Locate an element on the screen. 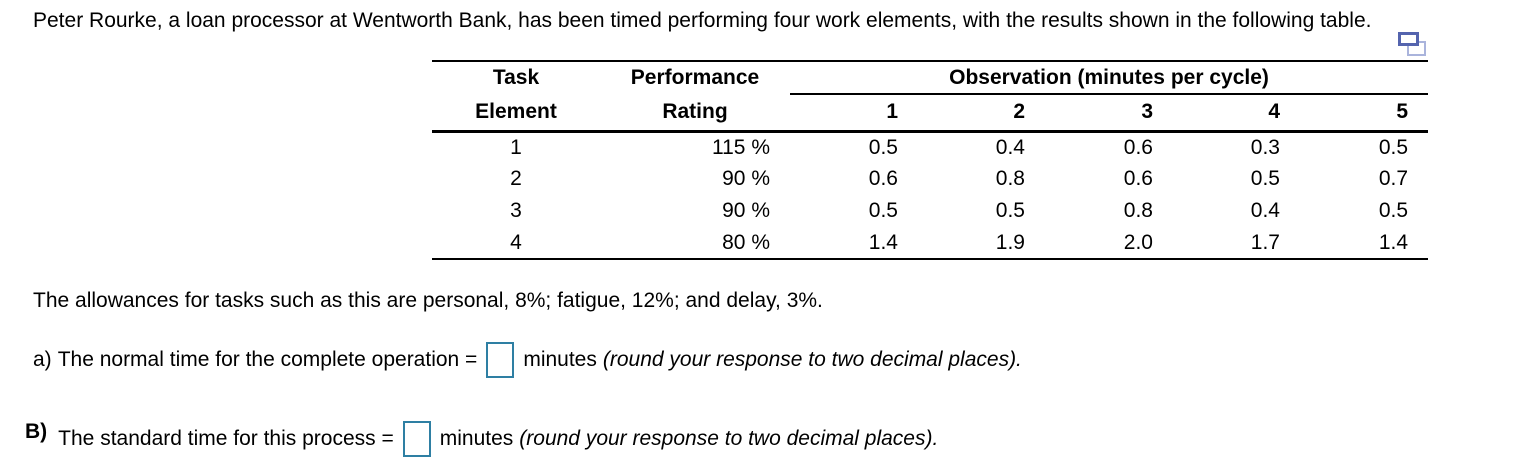 The image size is (1534, 466). header-rating: Rating is located at coordinates (695, 113).